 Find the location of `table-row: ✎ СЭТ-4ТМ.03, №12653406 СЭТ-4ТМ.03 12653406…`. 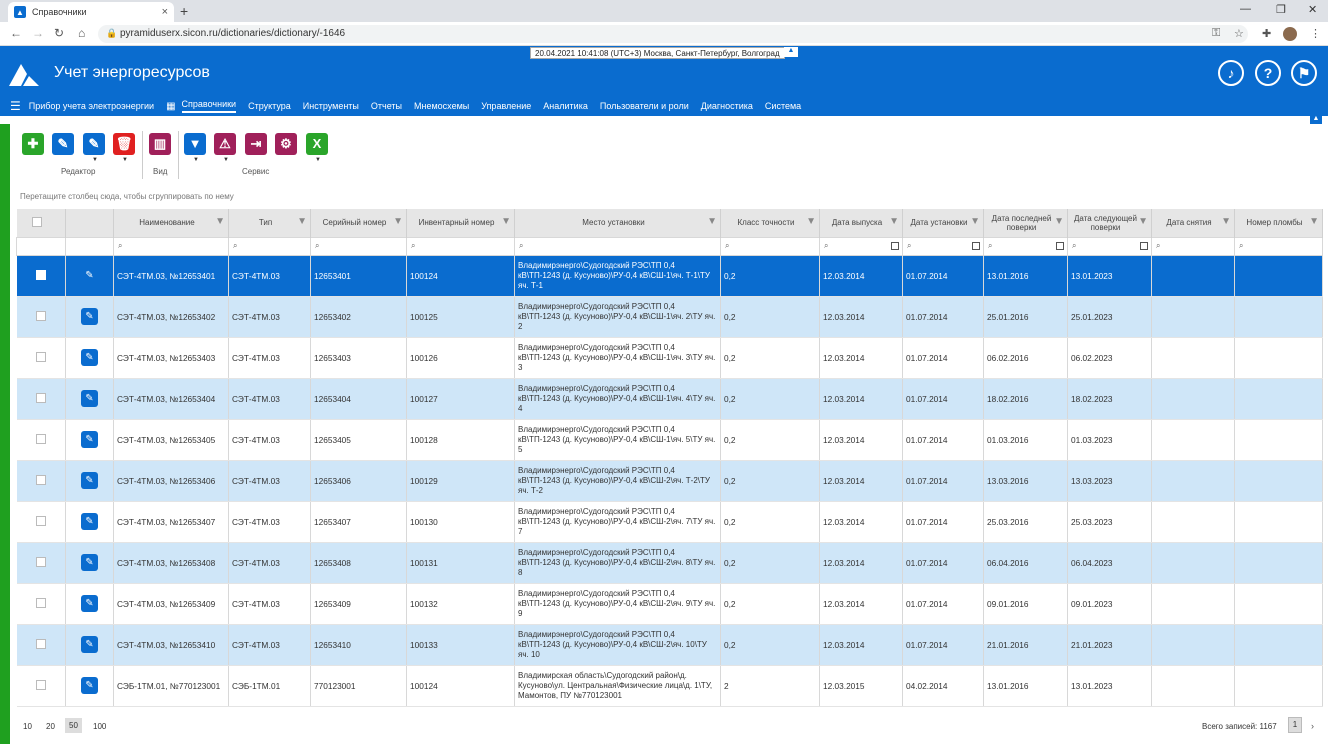

table-row: ✎ СЭТ-4ТМ.03, №12653406 СЭТ-4ТМ.03 12653406… is located at coordinates (669, 481).